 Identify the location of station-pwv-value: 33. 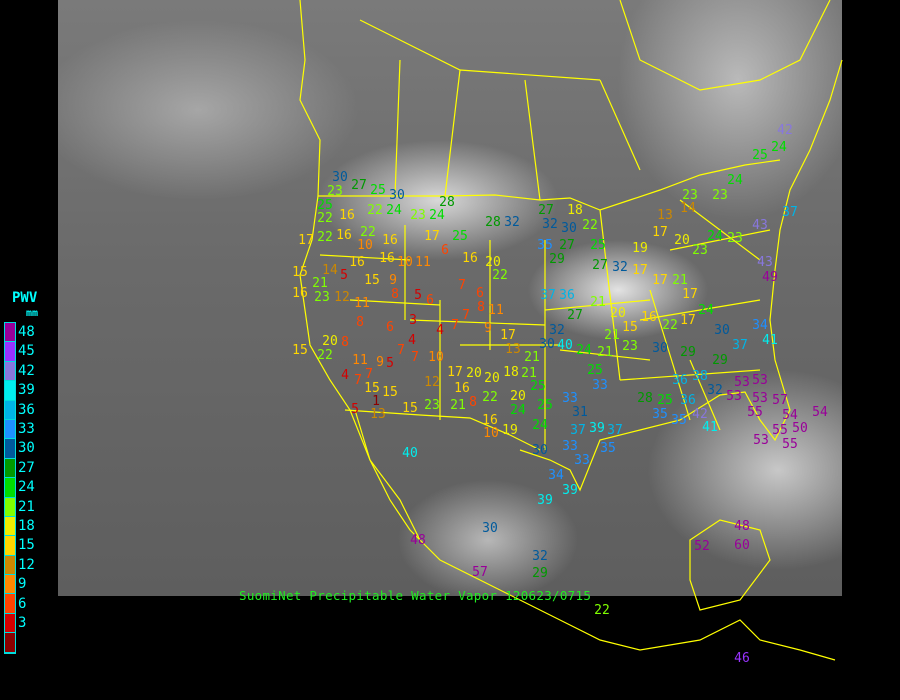
(570, 446).